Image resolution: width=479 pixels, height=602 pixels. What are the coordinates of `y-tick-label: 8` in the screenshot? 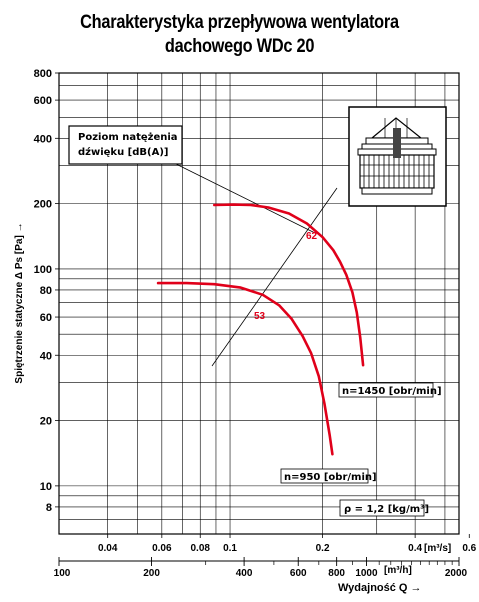 It's located at (49, 508).